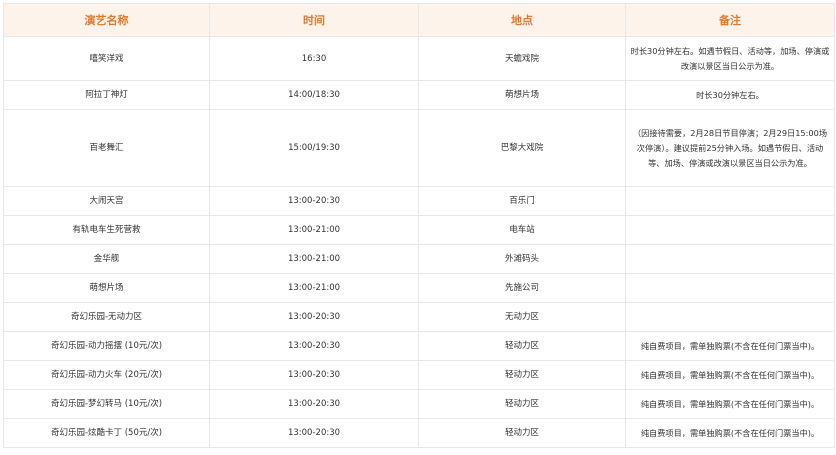 The height and width of the screenshot is (455, 836). I want to click on show-name: 奇幻乐园-动力摇摆 (10元/次), so click(106, 346).